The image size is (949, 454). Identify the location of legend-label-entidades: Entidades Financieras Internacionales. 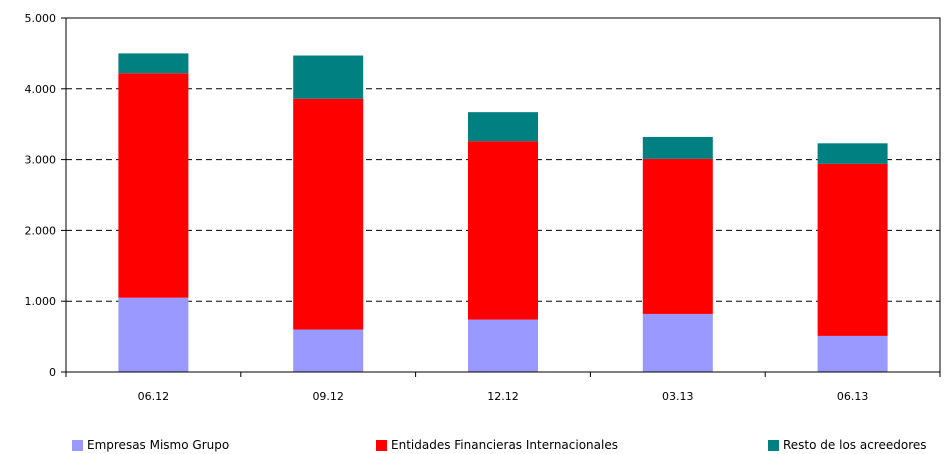
(504, 445).